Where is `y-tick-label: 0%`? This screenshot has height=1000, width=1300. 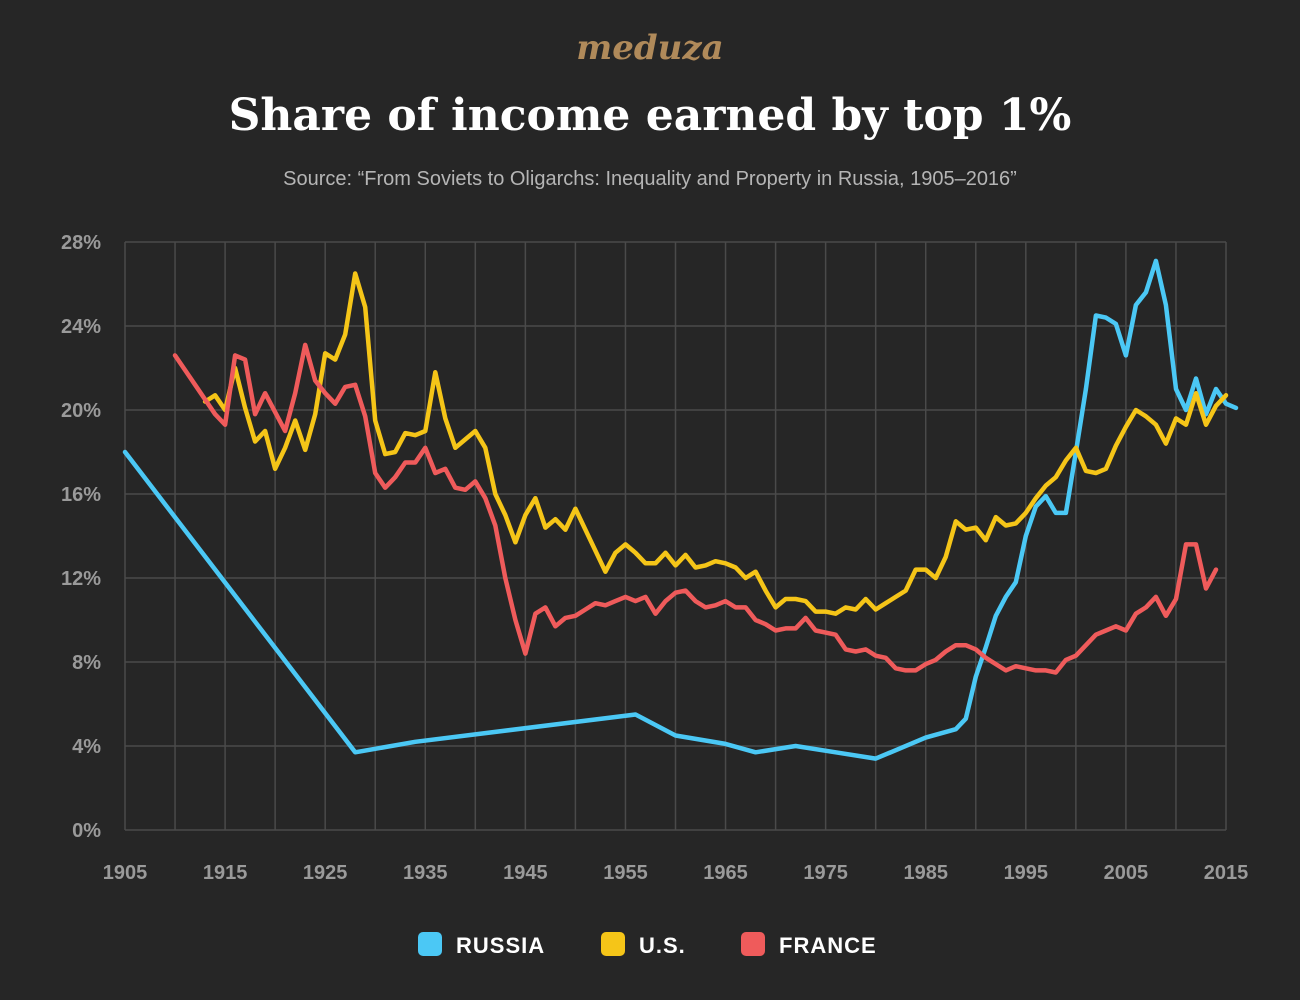 y-tick-label: 0% is located at coordinates (86, 831).